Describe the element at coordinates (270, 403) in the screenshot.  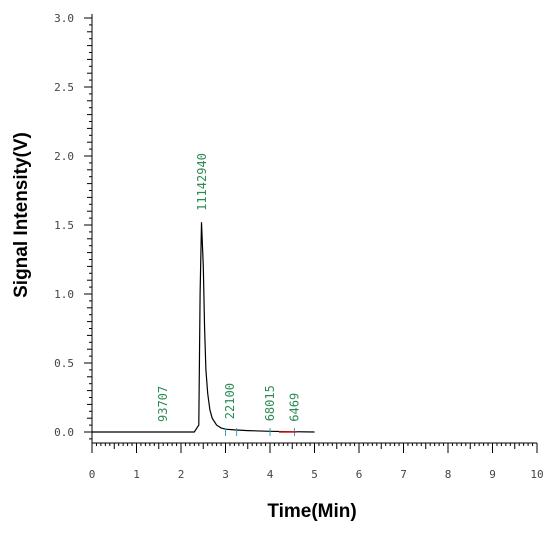
I see `peak-area-label: 68015` at that location.